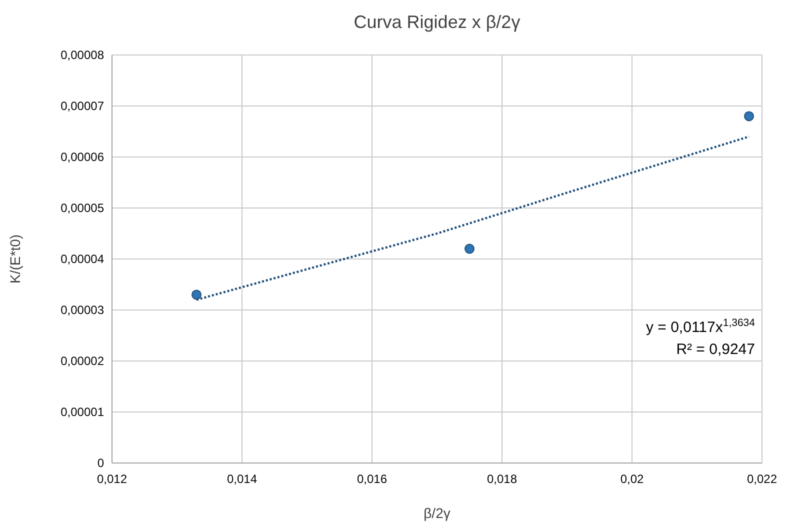 The height and width of the screenshot is (530, 790). Describe the element at coordinates (437, 22) in the screenshot. I see `chart-title: Curva Rigidez x β/2γ` at that location.